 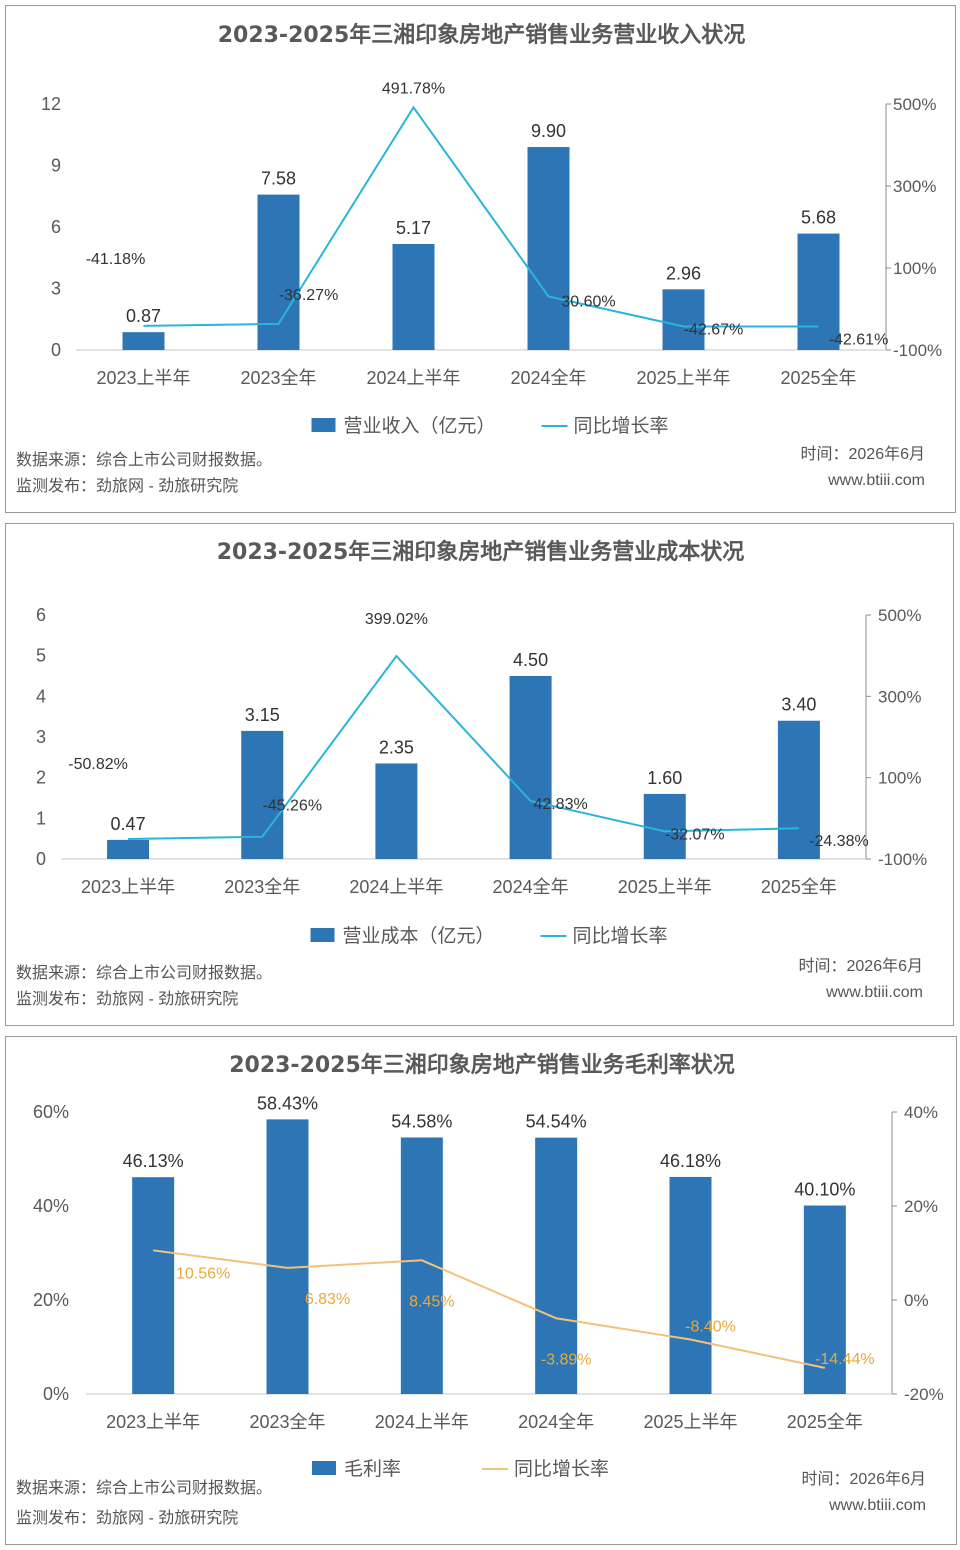 I want to click on y-tick-label-left: 9, so click(x=56, y=166).